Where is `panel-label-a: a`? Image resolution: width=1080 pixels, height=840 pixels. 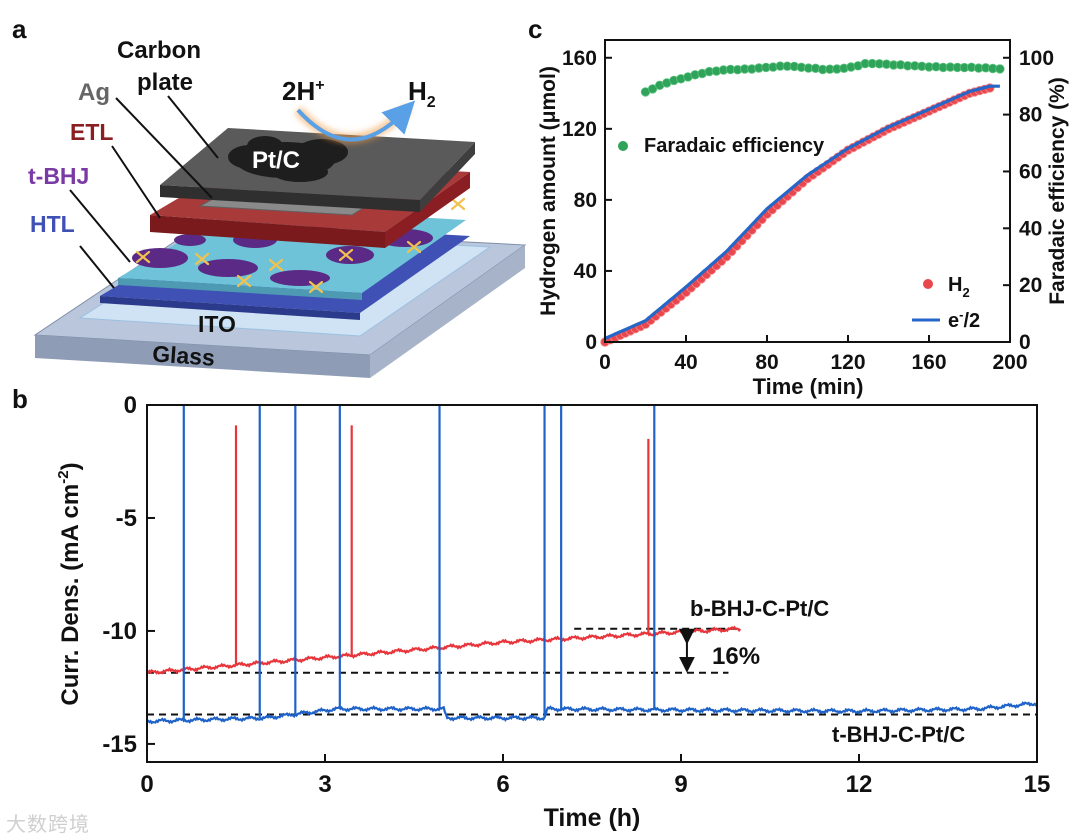
panel-label-a: a is located at coordinates (19, 29).